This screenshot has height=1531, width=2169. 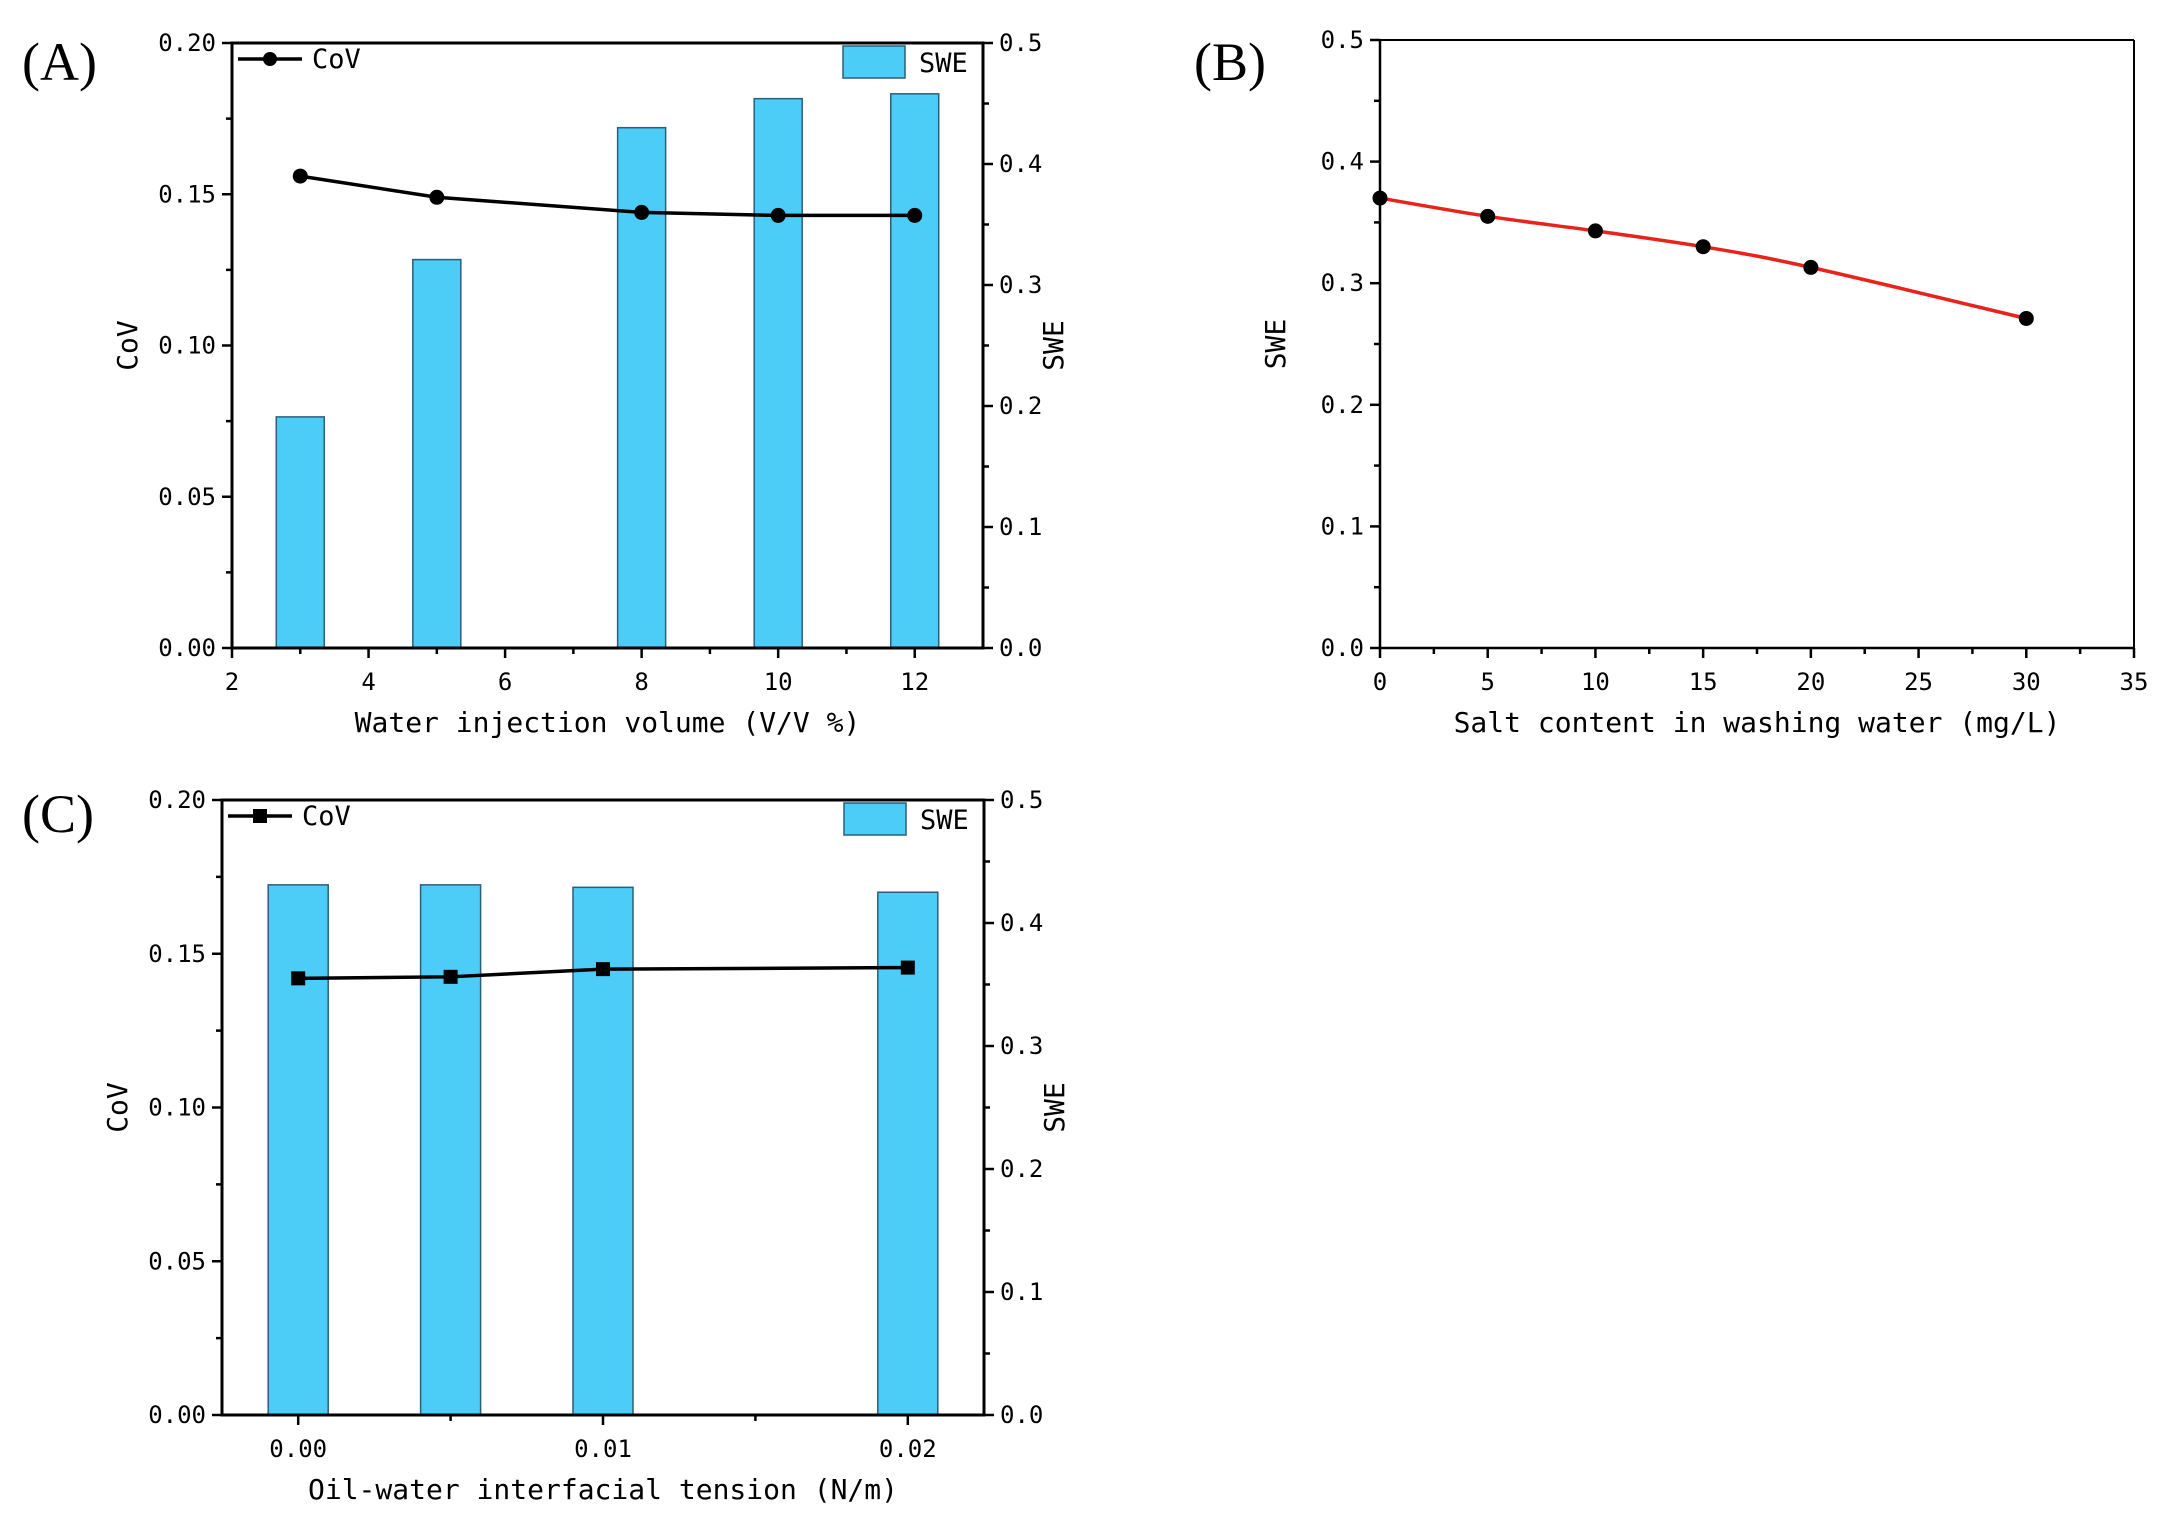 What do you see at coordinates (1703, 258) in the screenshot?
I see `line-swe` at bounding box center [1703, 258].